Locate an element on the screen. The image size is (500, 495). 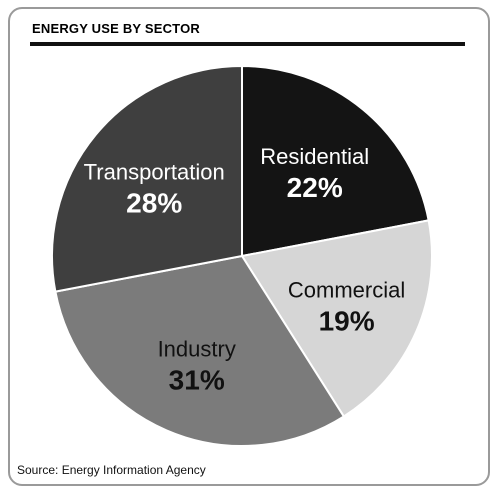
title-rule is located at coordinates (247, 44).